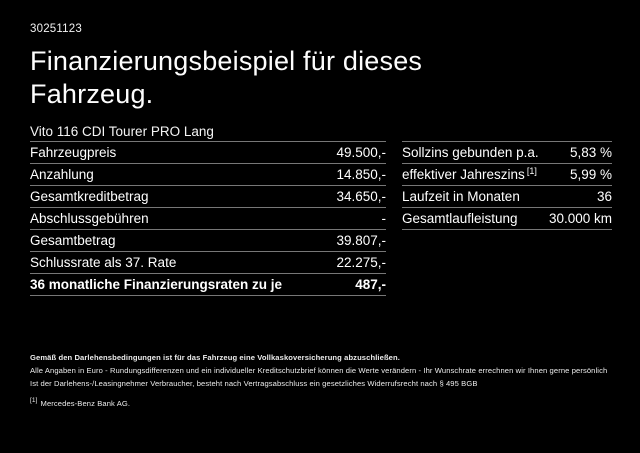  Describe the element at coordinates (384, 218) in the screenshot. I see `row-value: -` at that location.